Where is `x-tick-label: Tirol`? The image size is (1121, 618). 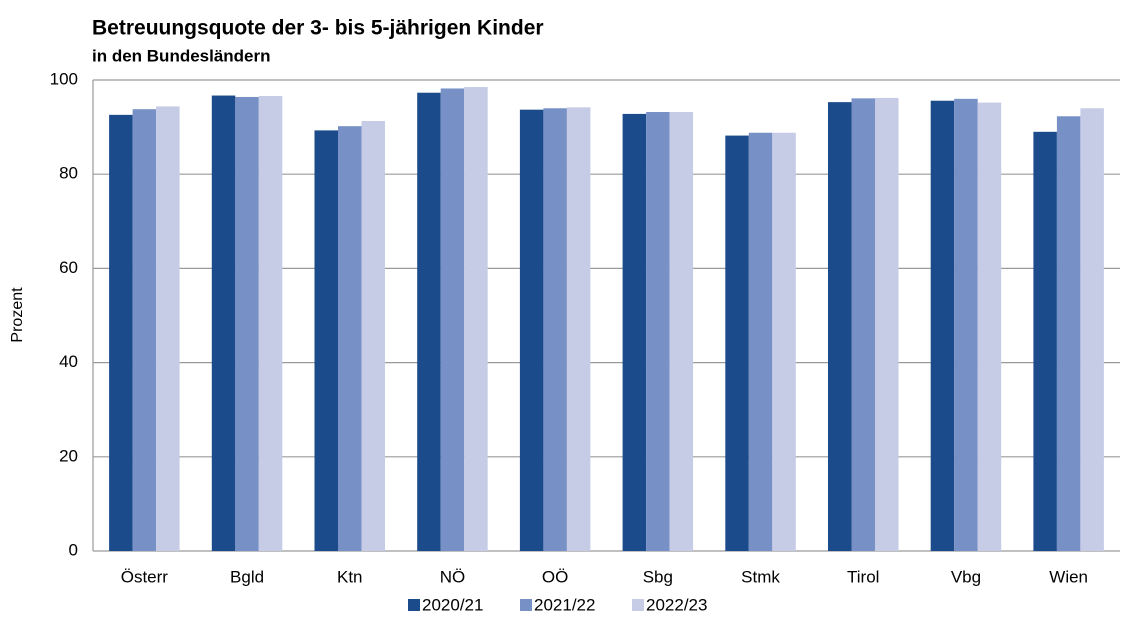
x-tick-label: Tirol is located at coordinates (863, 576).